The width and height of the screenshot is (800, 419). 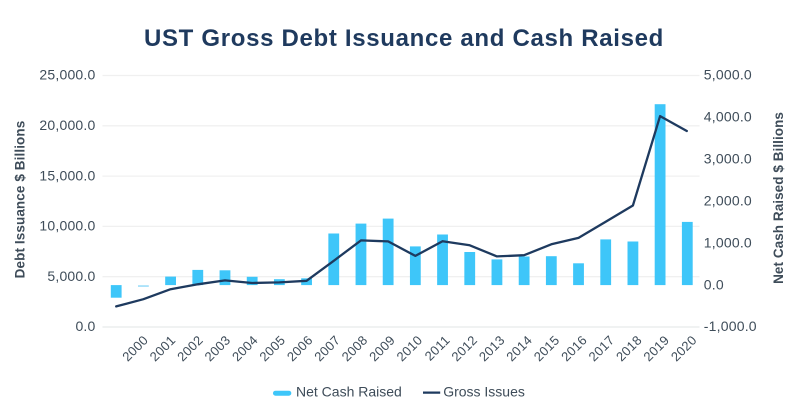 I want to click on svg-text: 2,000.0, so click(x=728, y=200).